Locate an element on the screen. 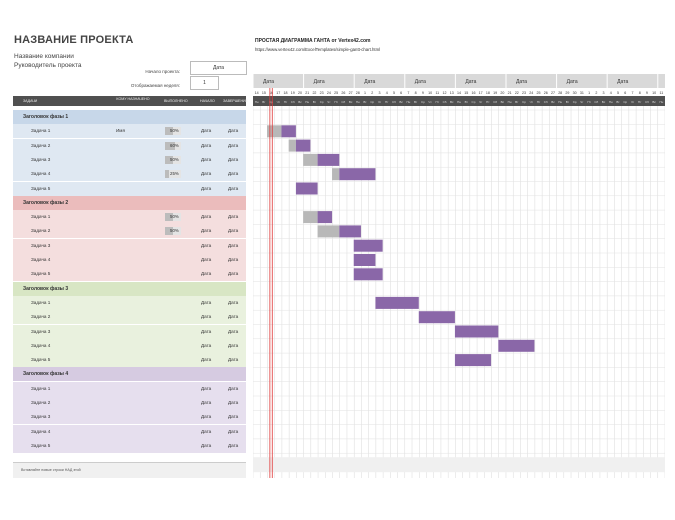 This screenshot has width=675, height=520. day-number: 8 is located at coordinates (640, 93).